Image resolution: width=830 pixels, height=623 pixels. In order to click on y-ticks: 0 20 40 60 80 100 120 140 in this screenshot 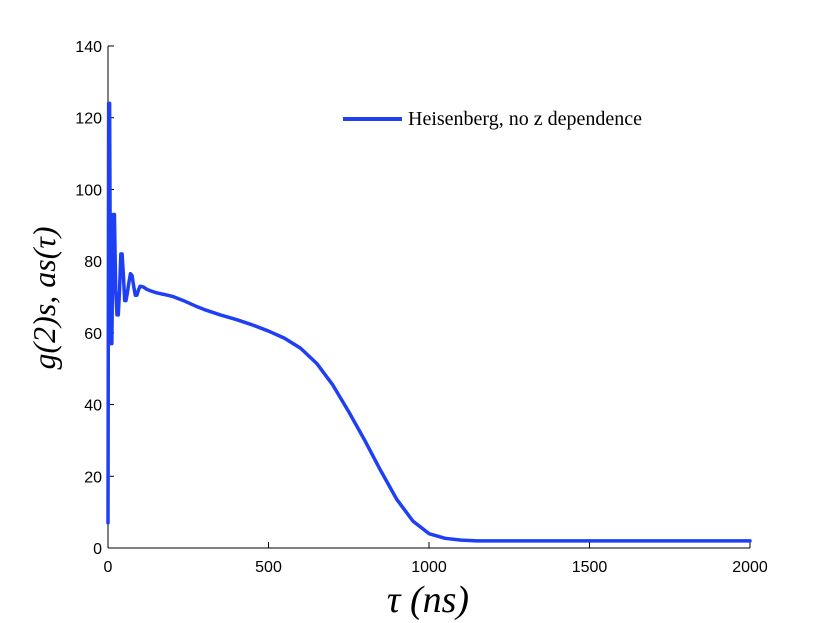, I will do `click(94, 298)`.